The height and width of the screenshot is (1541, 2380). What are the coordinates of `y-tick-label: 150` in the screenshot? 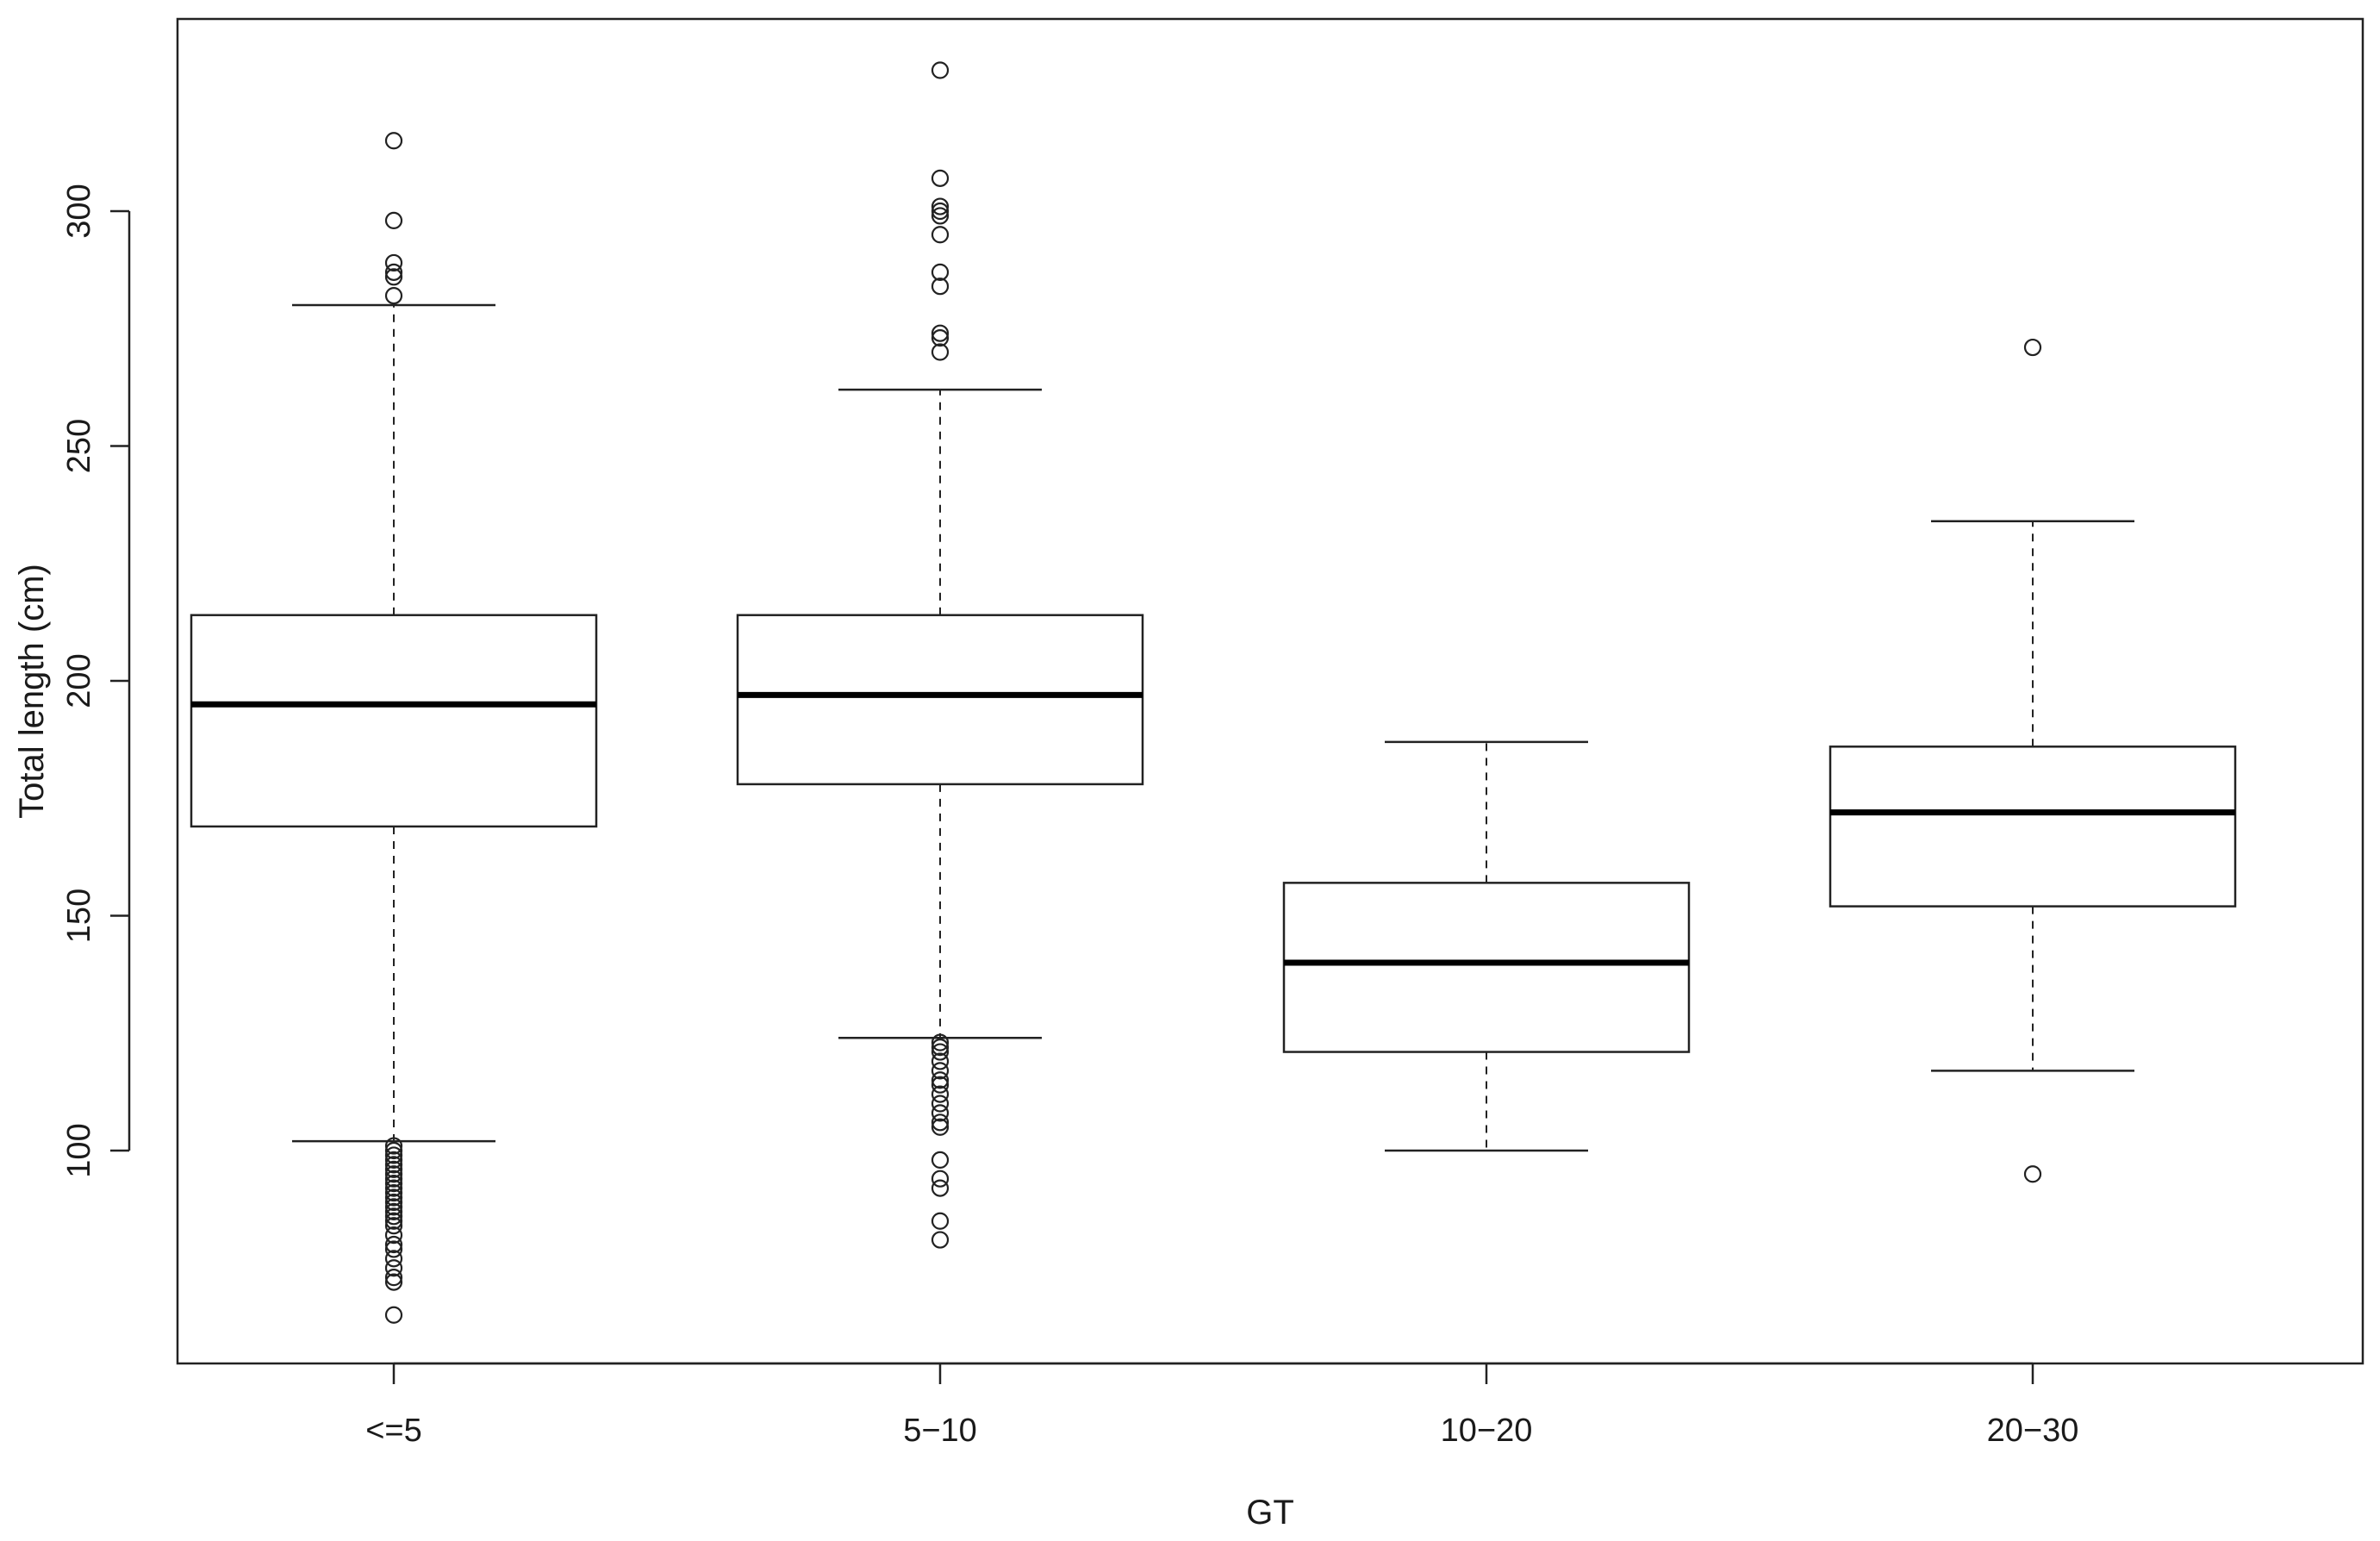 It's located at (79, 916).